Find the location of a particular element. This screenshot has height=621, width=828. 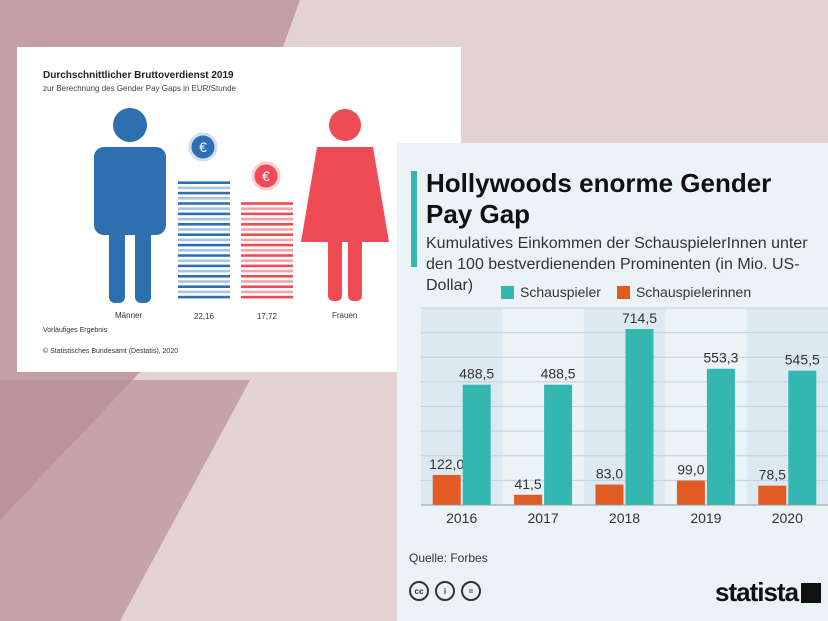

nd-icon: = is located at coordinates (471, 591).